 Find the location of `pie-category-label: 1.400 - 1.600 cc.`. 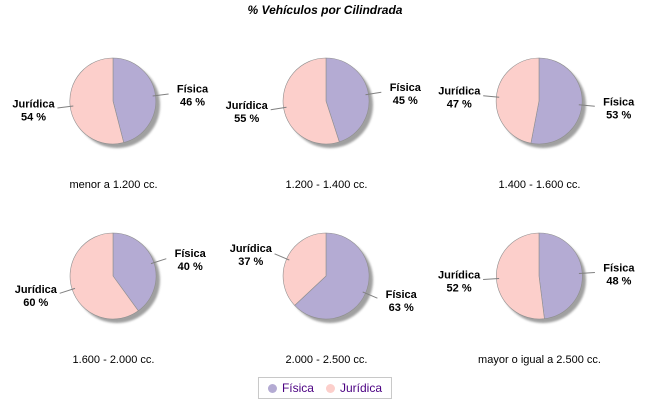

pie-category-label: 1.400 - 1.600 cc. is located at coordinates (539, 185).